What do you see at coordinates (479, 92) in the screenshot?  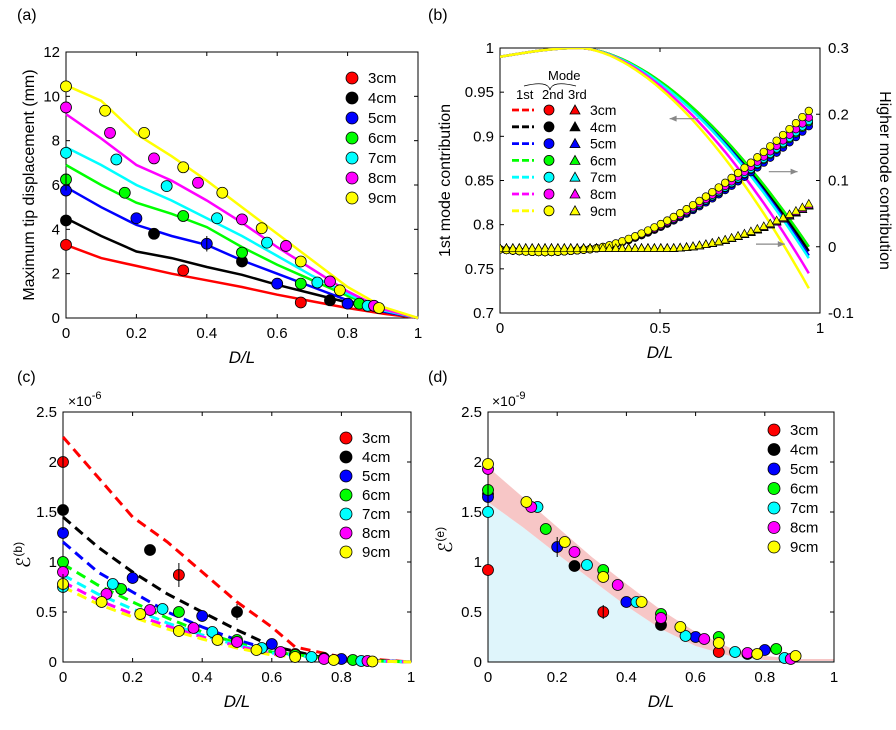 I see `y-tick-label: 0.95` at bounding box center [479, 92].